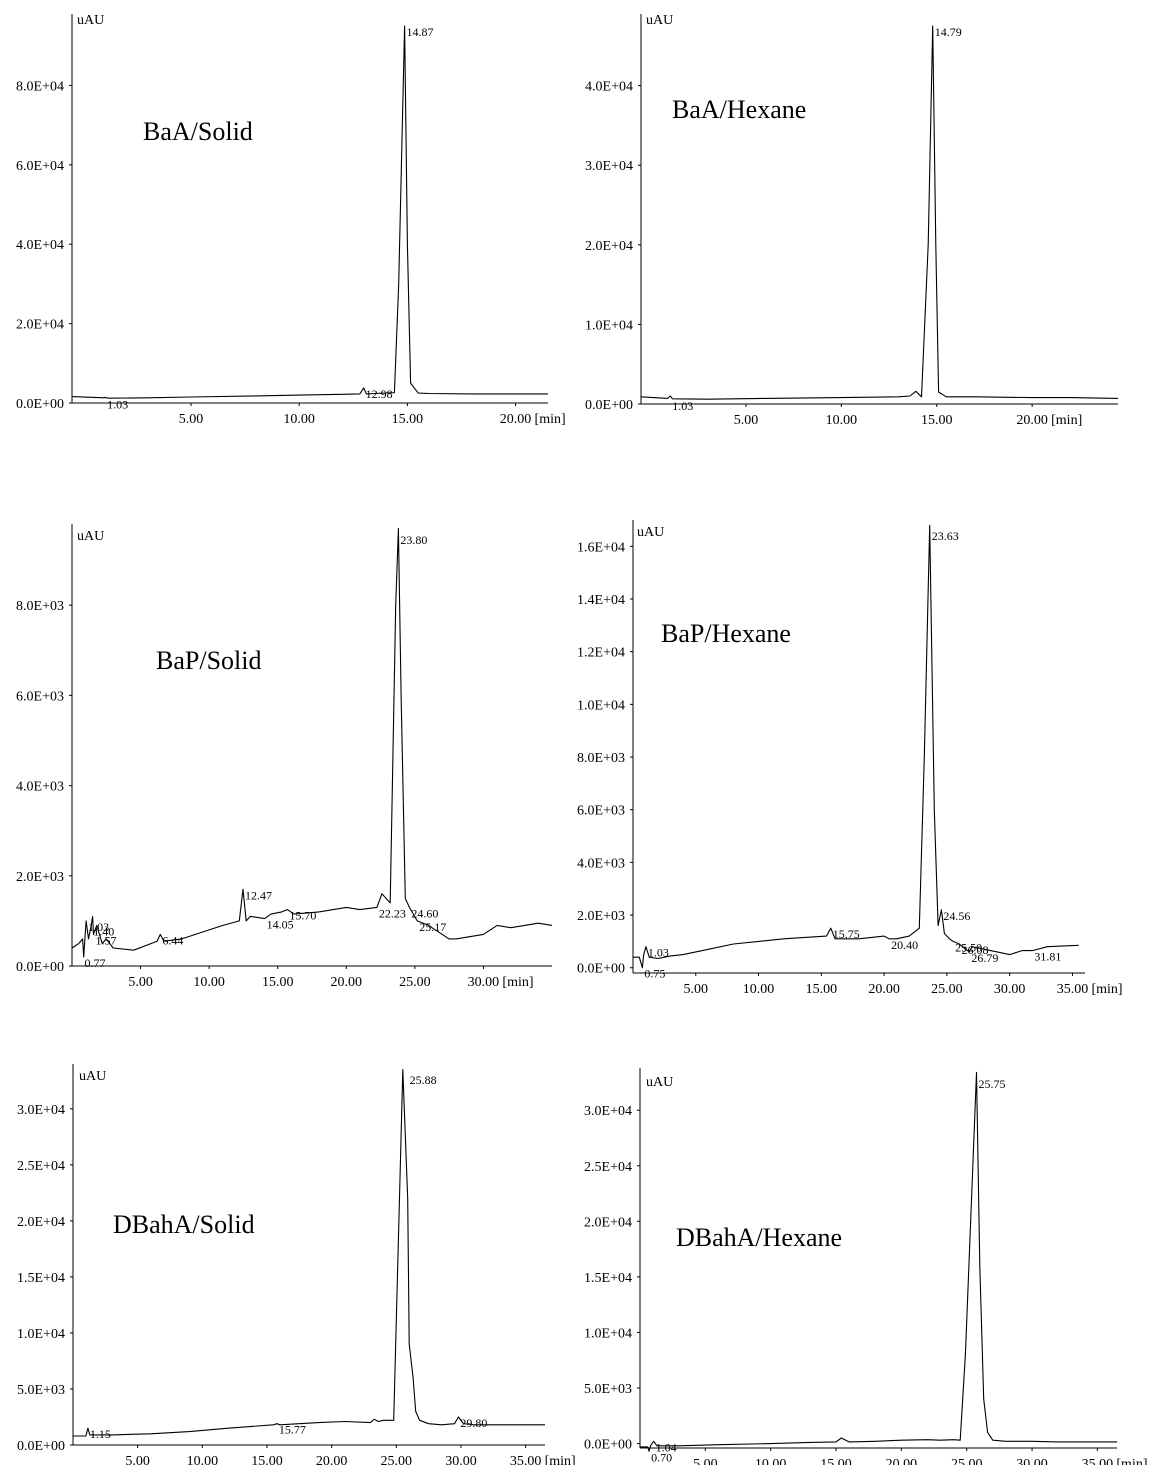 The image size is (1155, 1465). What do you see at coordinates (413, 540) in the screenshot?
I see `peak-label: 23.80` at bounding box center [413, 540].